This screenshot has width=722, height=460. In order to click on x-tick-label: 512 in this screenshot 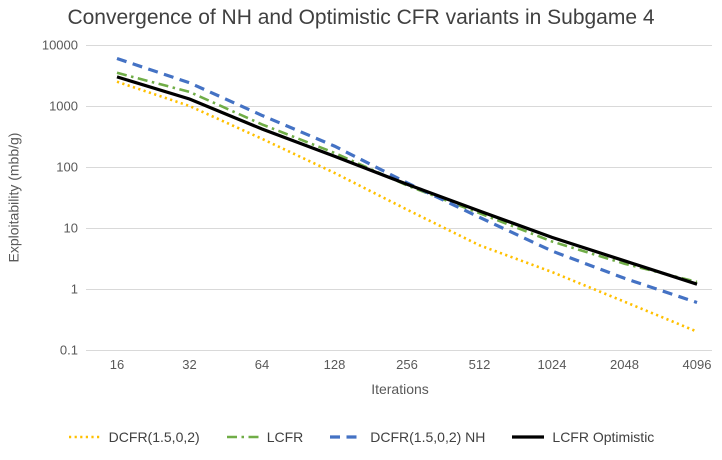, I will do `click(480, 364)`.